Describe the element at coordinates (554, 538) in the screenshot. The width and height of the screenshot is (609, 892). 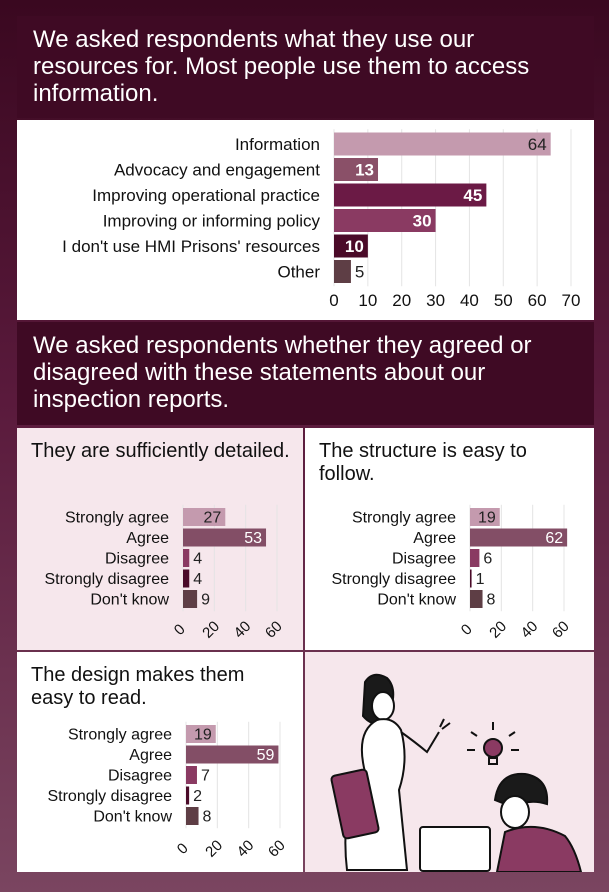
I see `data-label: 62` at that location.